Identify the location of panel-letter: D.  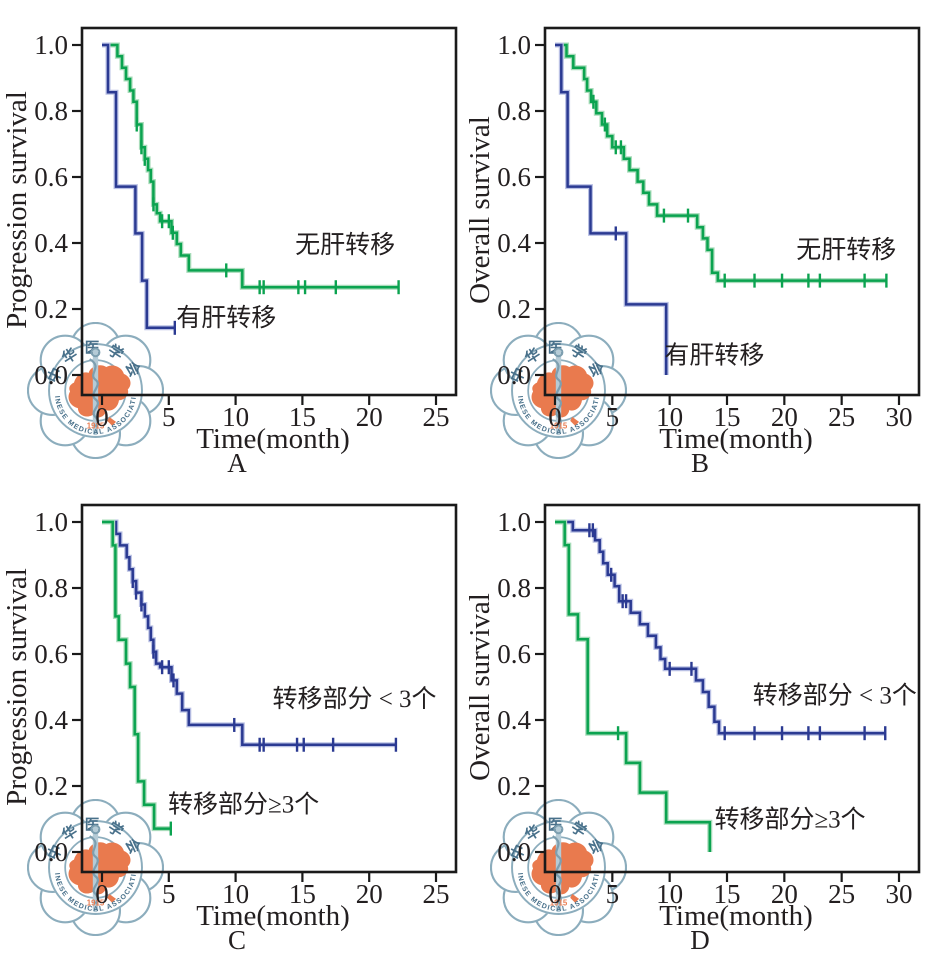
(700, 939).